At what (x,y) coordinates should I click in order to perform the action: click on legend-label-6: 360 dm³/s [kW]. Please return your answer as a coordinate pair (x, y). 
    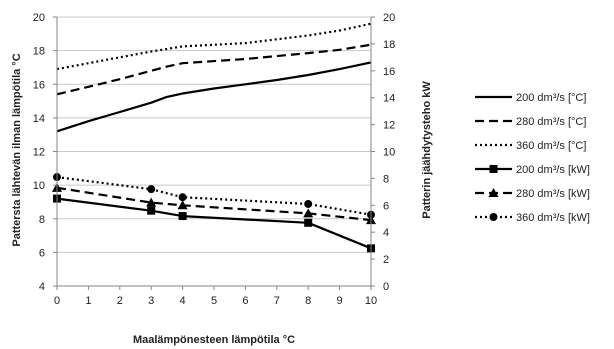
    Looking at the image, I should click on (553, 218).